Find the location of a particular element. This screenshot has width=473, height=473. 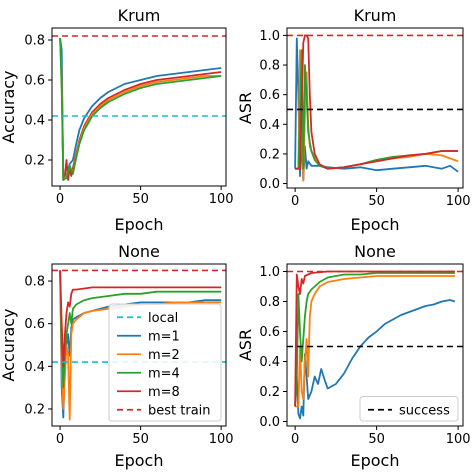

legend-label: m=1 is located at coordinates (164, 336).